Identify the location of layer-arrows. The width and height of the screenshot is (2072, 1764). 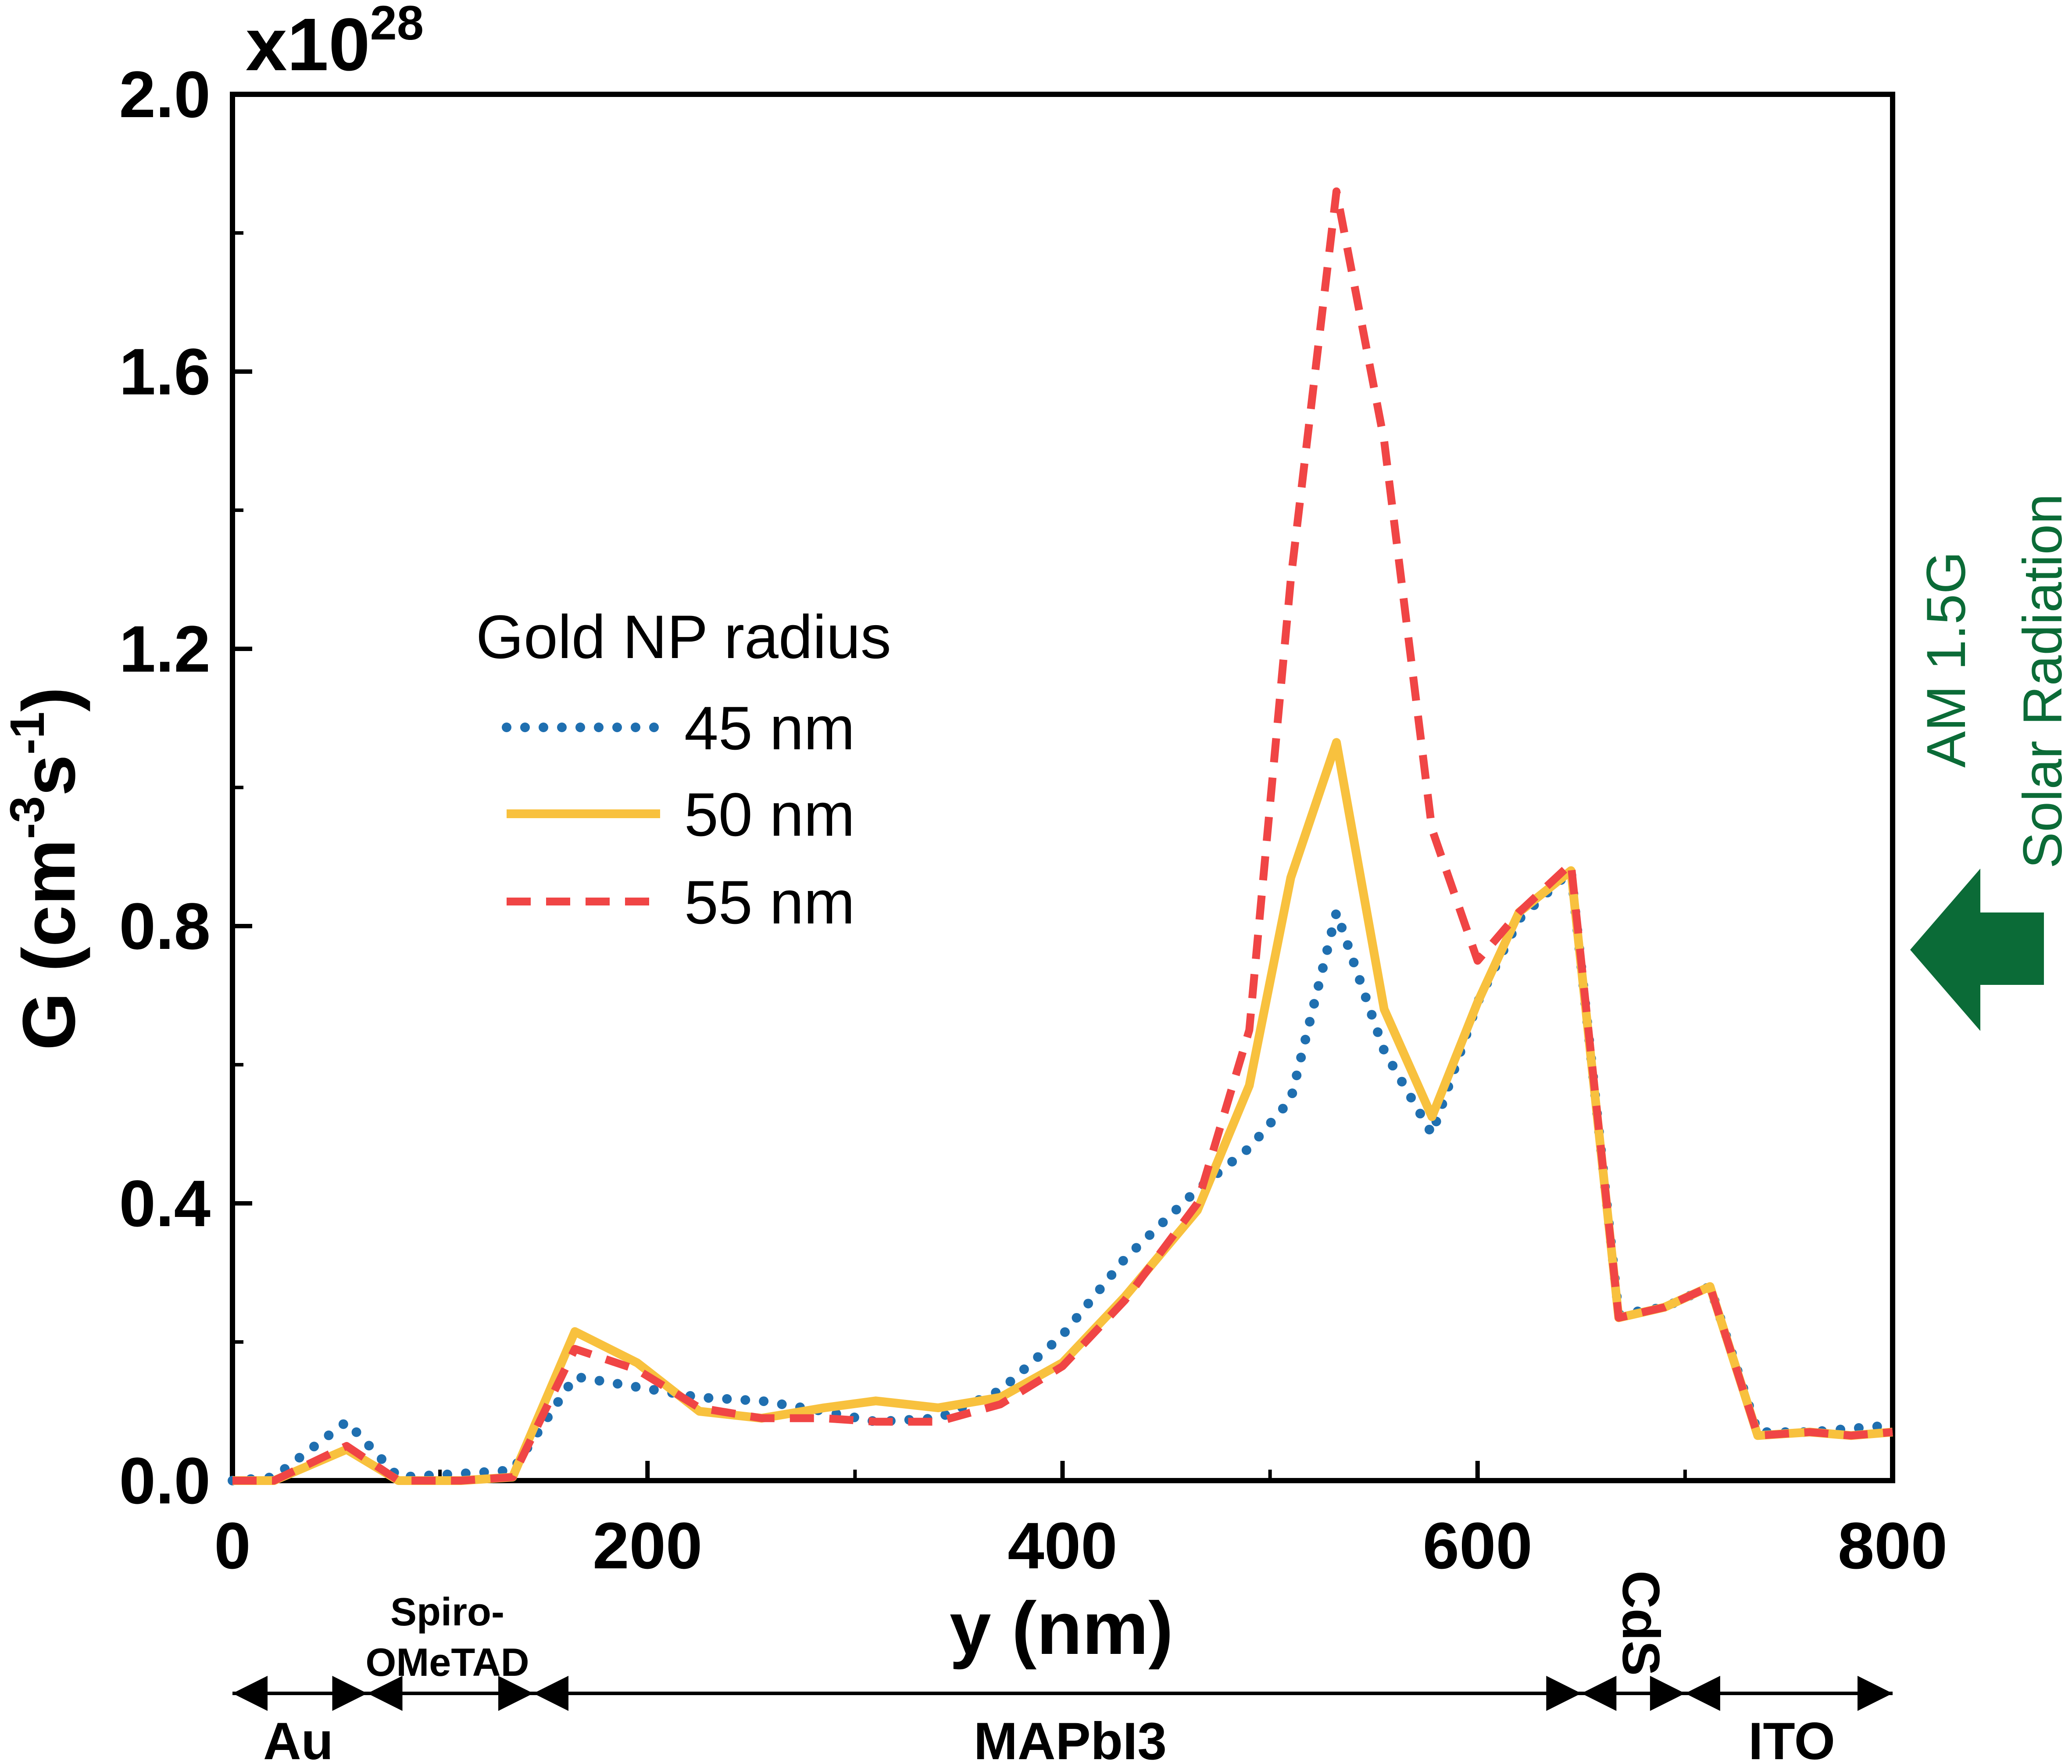
(1063, 1693).